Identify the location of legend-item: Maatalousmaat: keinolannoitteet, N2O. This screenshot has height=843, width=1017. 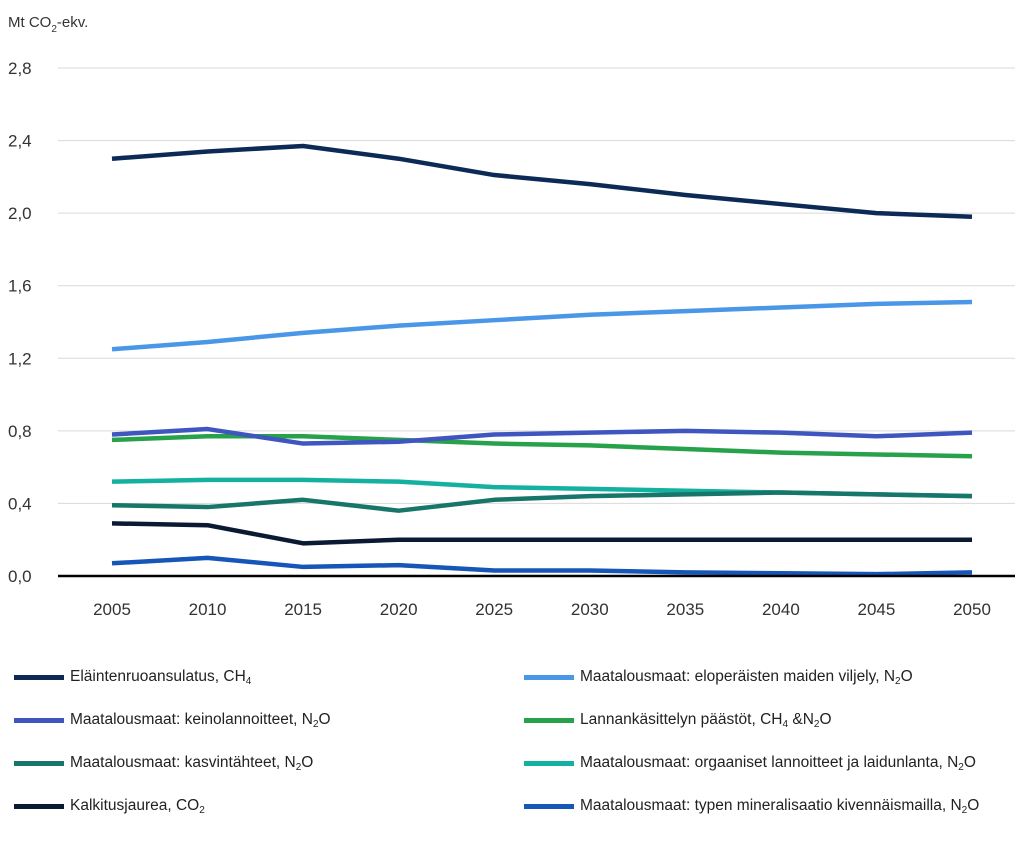
(172, 720).